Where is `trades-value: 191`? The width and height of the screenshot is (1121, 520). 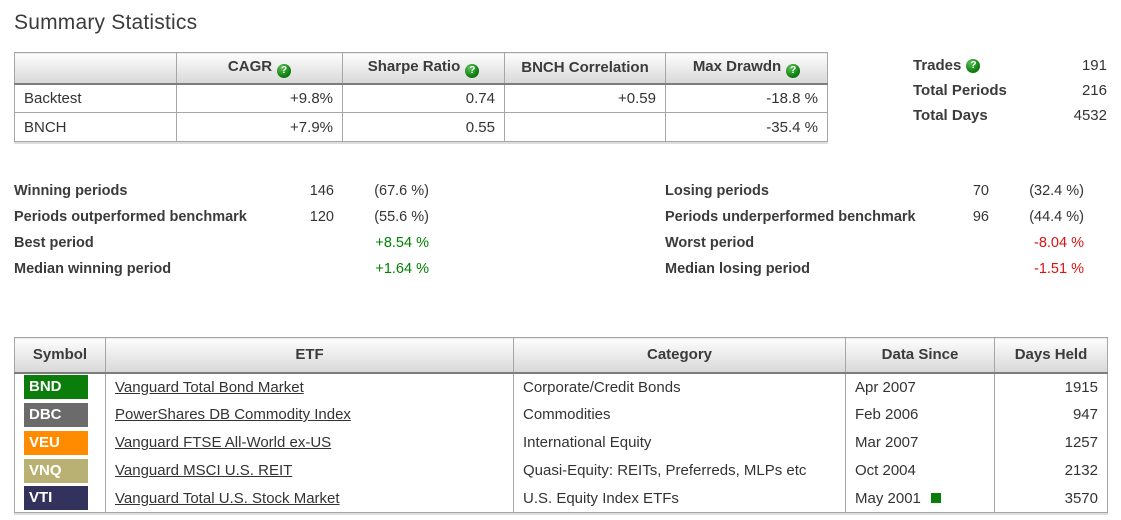 trades-value: 191 is located at coordinates (1094, 65).